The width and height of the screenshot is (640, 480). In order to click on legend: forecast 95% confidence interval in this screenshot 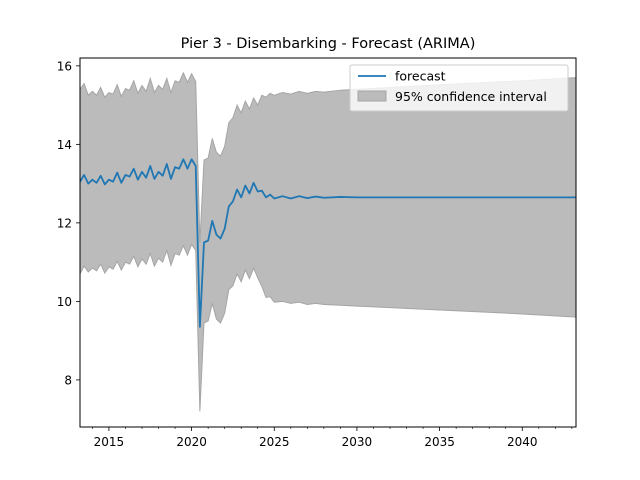, I will do `click(459, 88)`.